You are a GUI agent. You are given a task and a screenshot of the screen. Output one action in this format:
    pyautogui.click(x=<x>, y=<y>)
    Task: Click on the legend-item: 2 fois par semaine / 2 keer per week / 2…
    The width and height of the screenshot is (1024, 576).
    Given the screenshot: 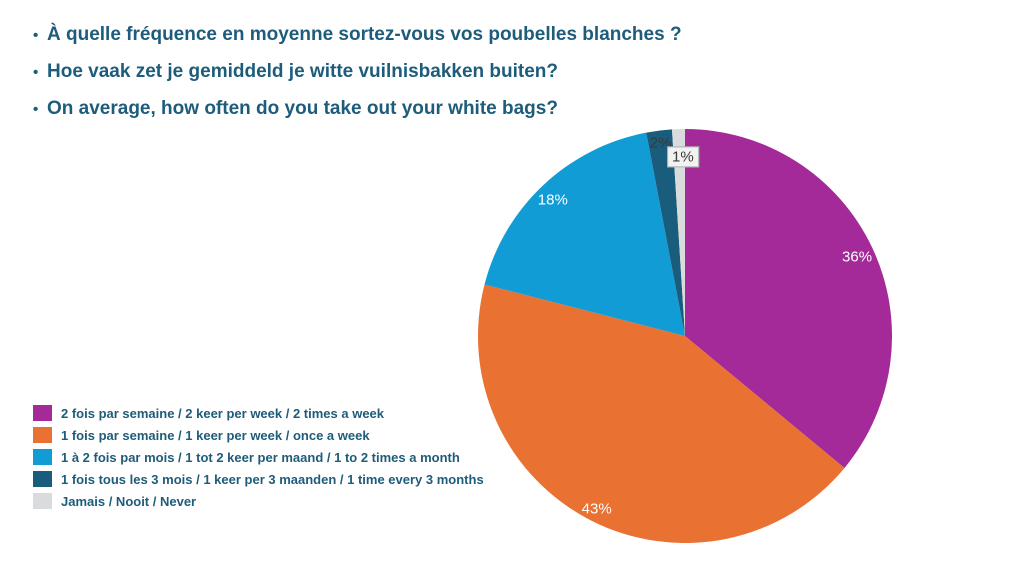 What is the action you would take?
    pyautogui.click(x=258, y=413)
    